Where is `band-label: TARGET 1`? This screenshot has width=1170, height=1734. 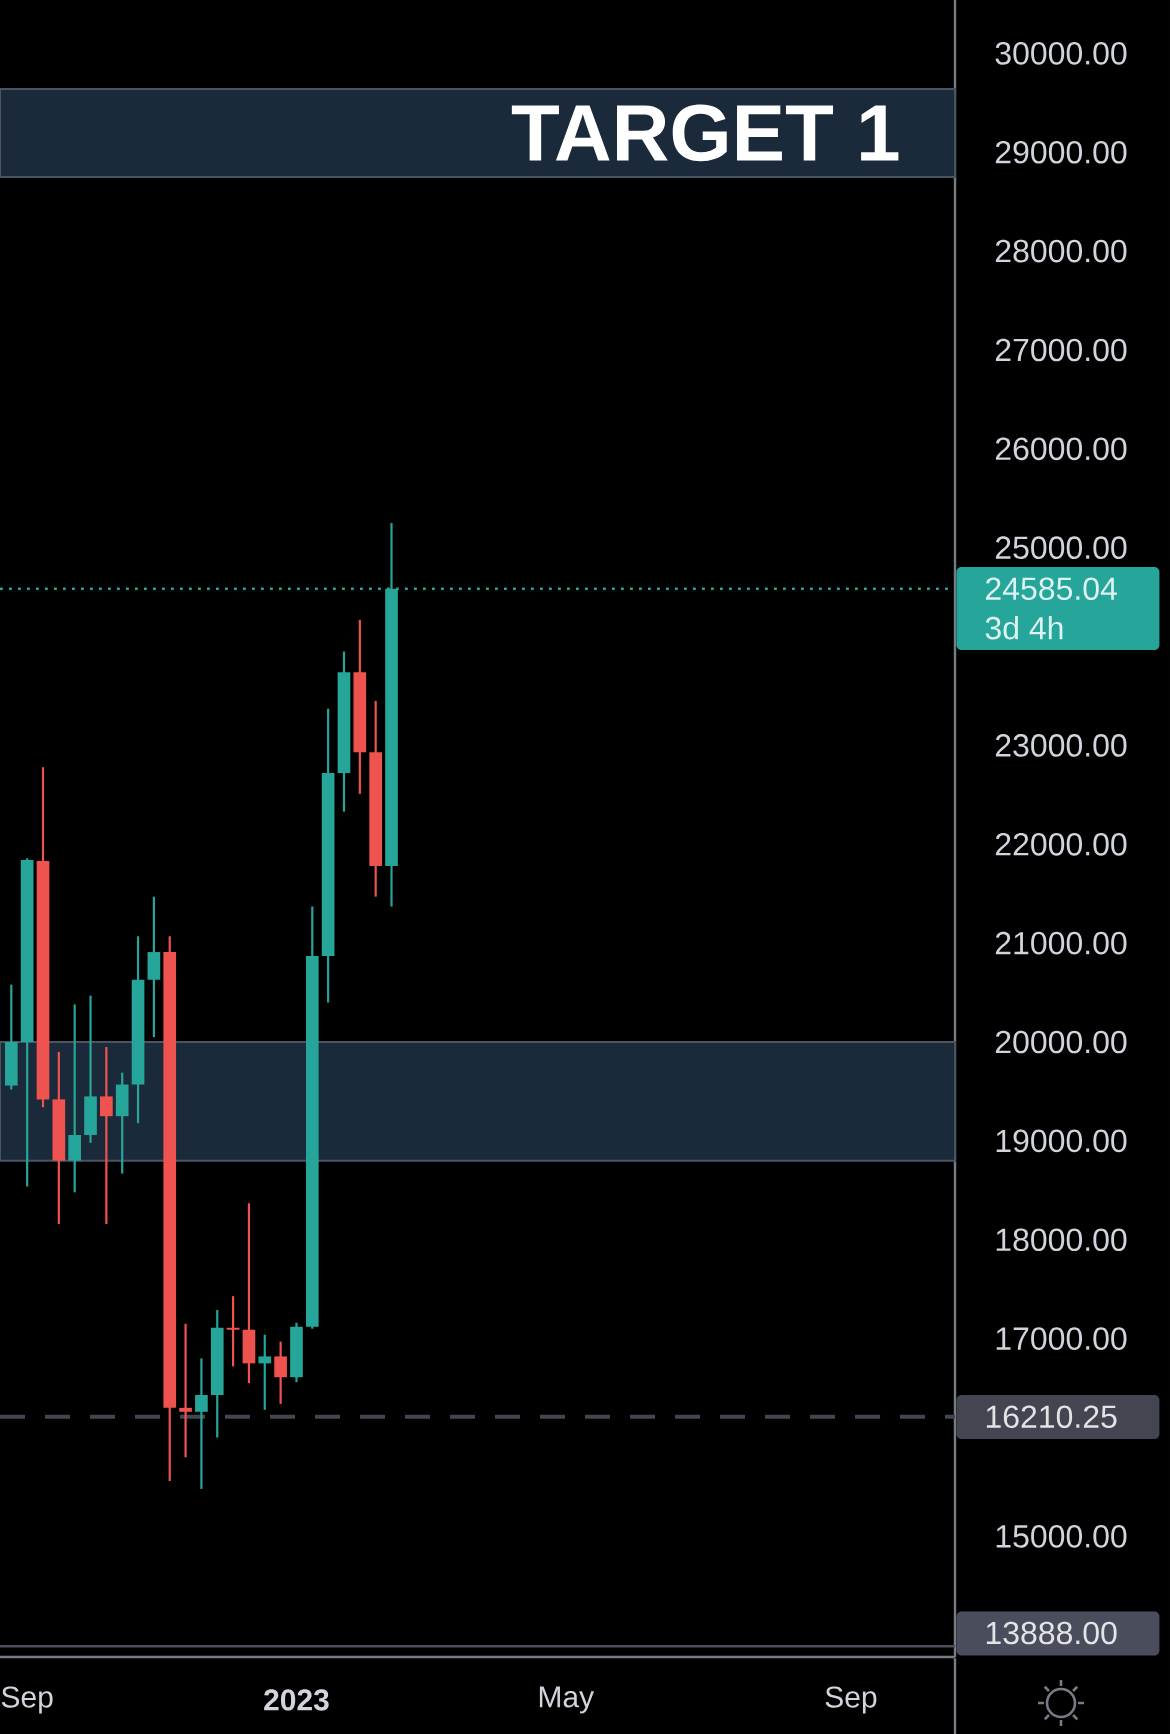 band-label: TARGET 1 is located at coordinates (705, 133).